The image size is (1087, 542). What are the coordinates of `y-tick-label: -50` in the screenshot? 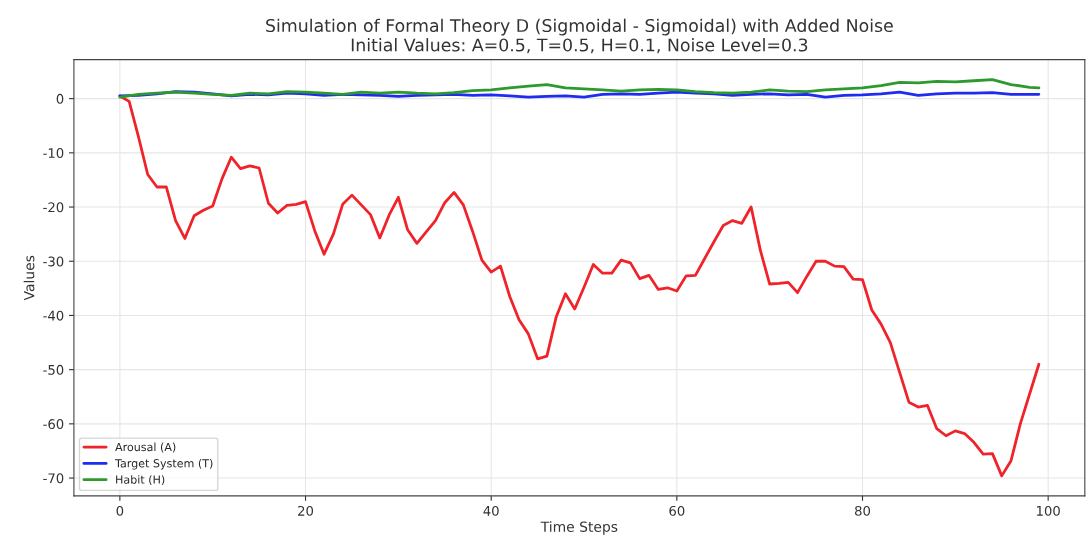 It's located at (53, 369).